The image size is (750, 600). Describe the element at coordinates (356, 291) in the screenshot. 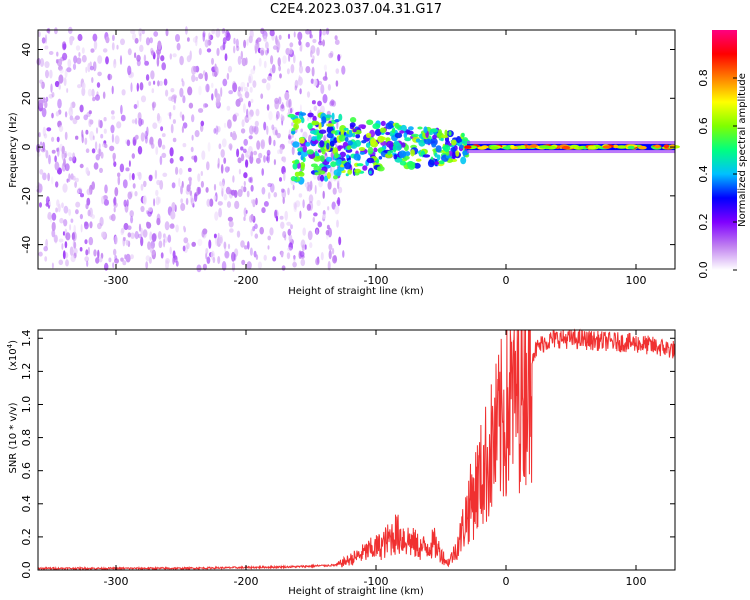

I see `heatmap-x-axis-label: Height of straight line (km)` at that location.